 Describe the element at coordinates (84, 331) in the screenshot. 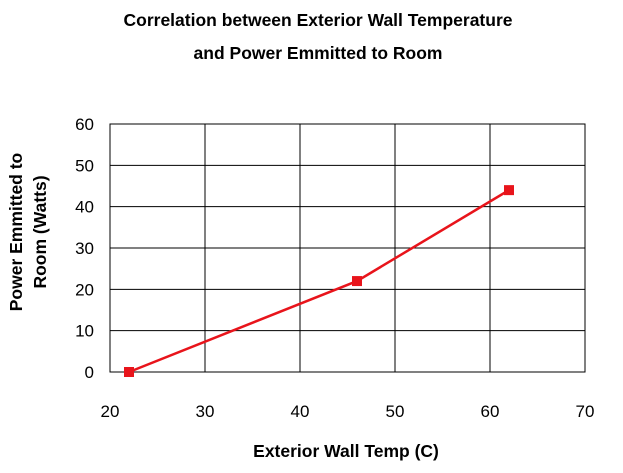

I see `y-tick-label: 10` at that location.